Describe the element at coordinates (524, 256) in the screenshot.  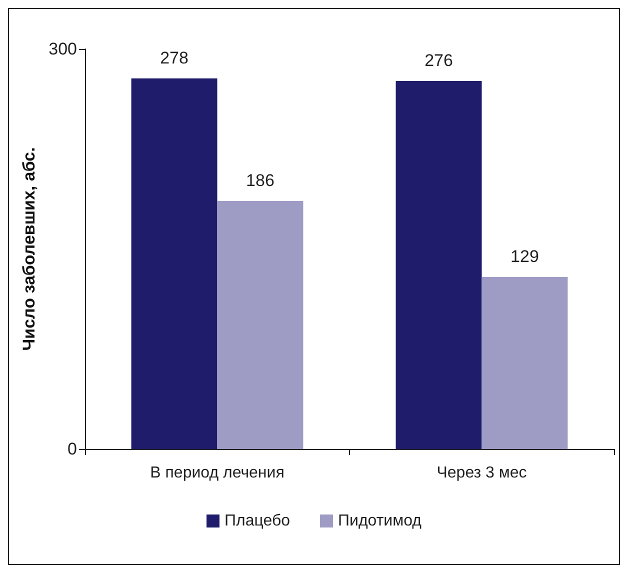
I see `data-label: 129` at that location.